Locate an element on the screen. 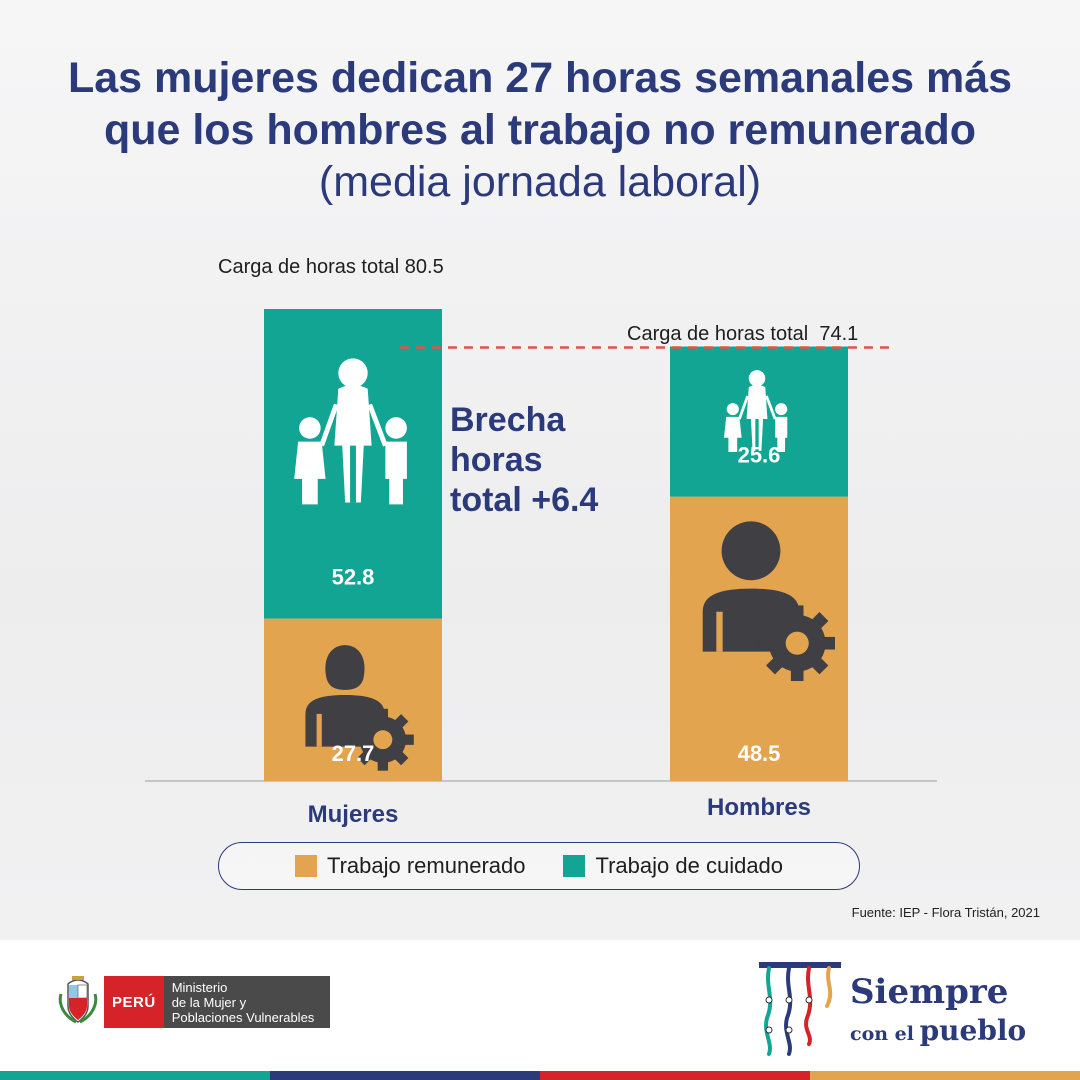  title-normal: (media jornada laboral) is located at coordinates (540, 182).